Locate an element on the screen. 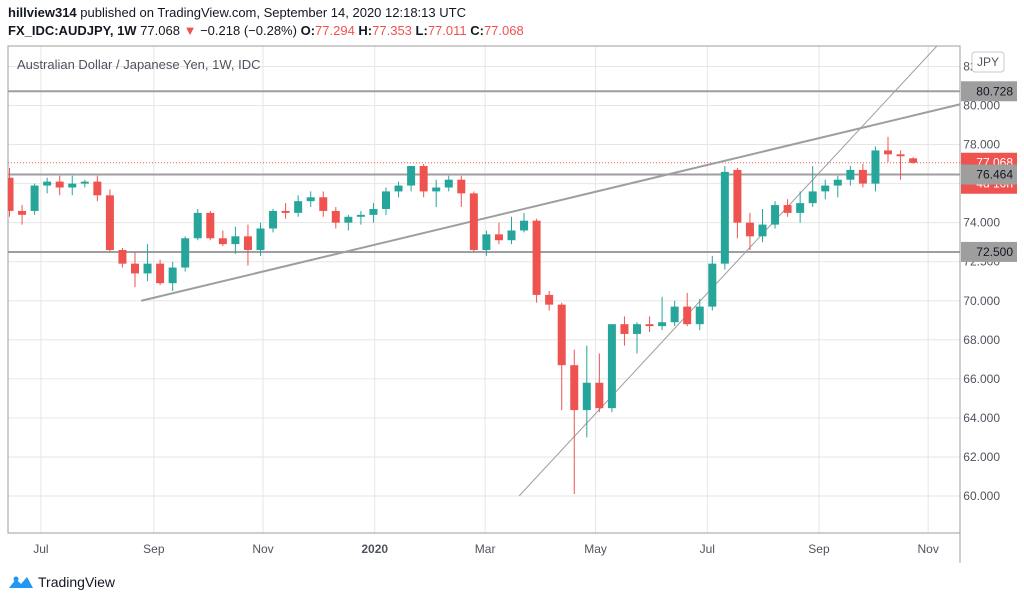 The height and width of the screenshot is (603, 1024). currency-badge: JPY is located at coordinates (988, 62).